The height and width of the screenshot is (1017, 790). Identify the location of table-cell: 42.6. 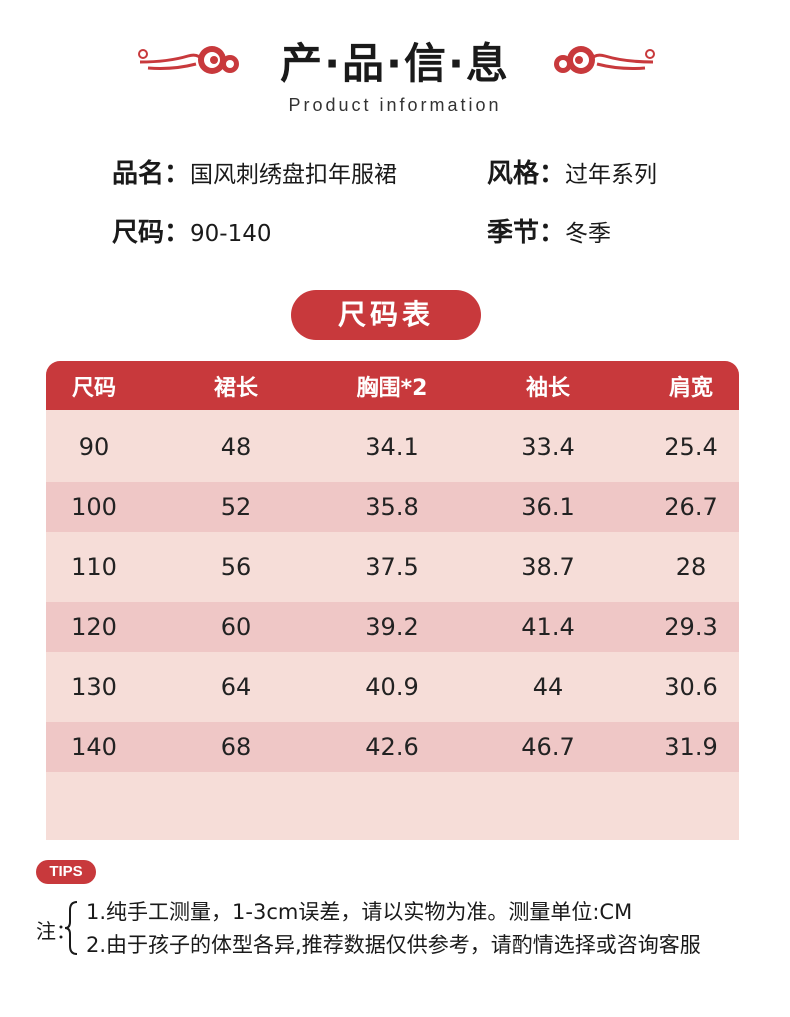
(392, 747).